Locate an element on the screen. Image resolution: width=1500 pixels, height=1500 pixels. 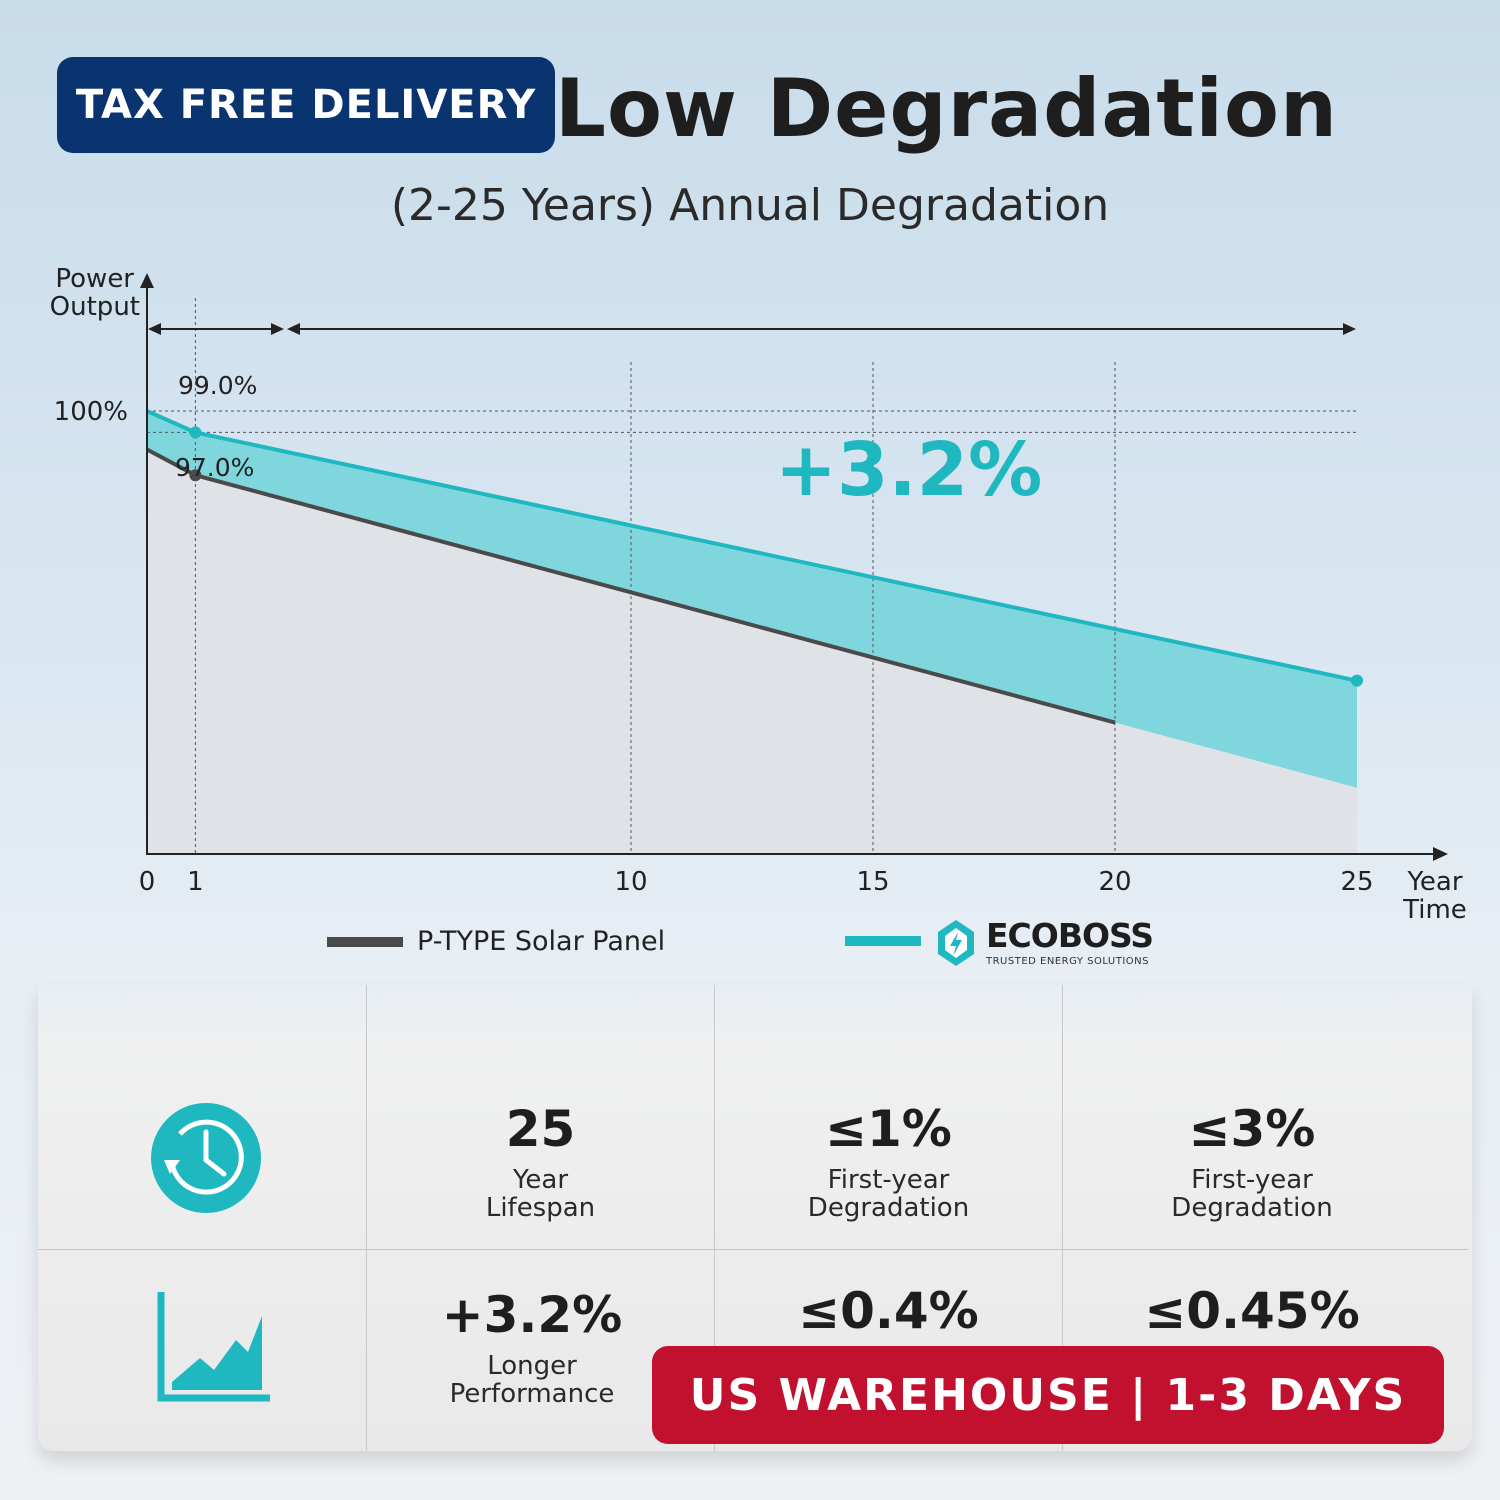
annotation-gain: +3.2% is located at coordinates (908, 470).